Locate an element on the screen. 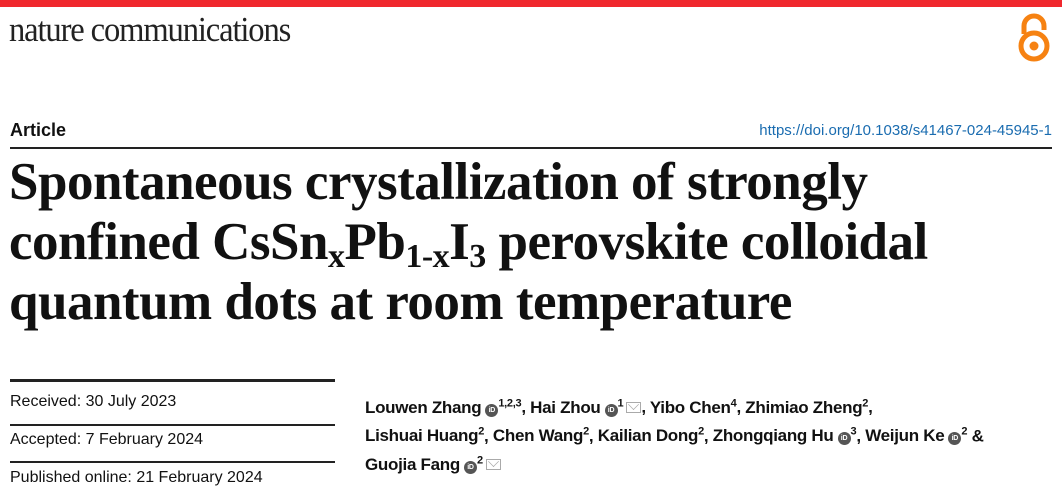 Image resolution: width=1062 pixels, height=487 pixels. author: Louwen Zhang iD1,2,3 is located at coordinates (443, 407).